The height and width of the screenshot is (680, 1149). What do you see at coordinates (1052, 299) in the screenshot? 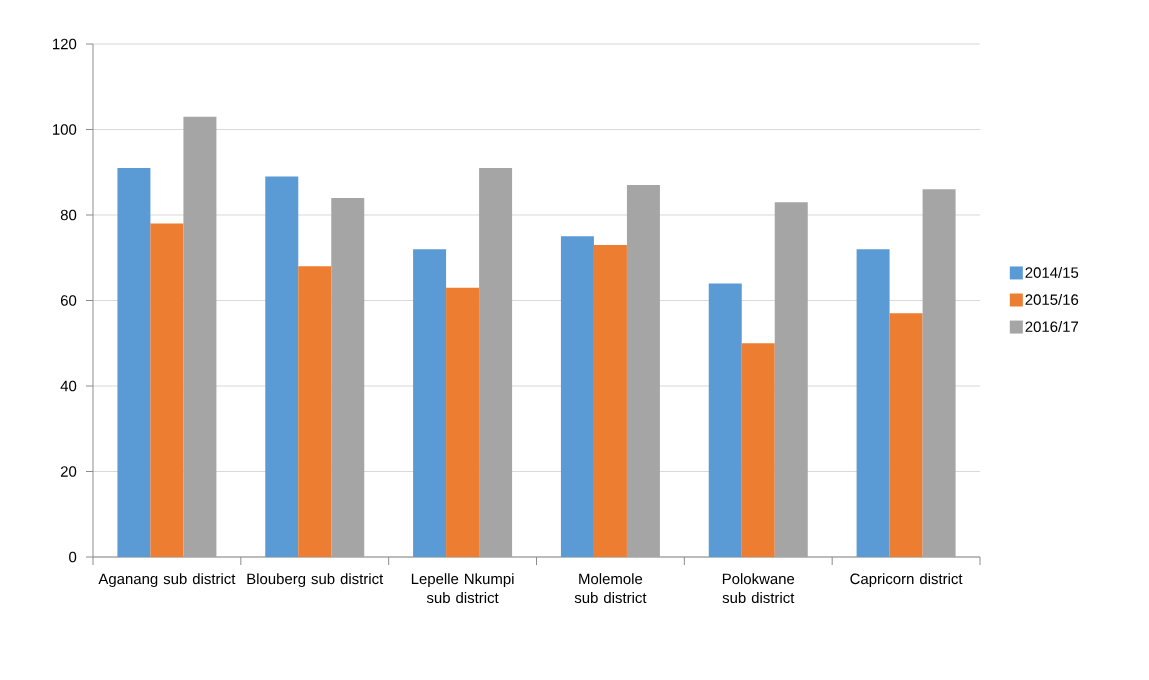
I see `legend-label: 2015/16` at bounding box center [1052, 299].